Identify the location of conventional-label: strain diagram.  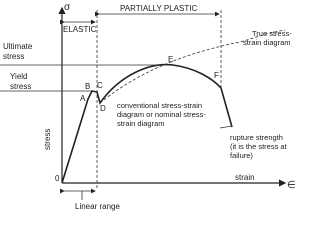
(141, 123).